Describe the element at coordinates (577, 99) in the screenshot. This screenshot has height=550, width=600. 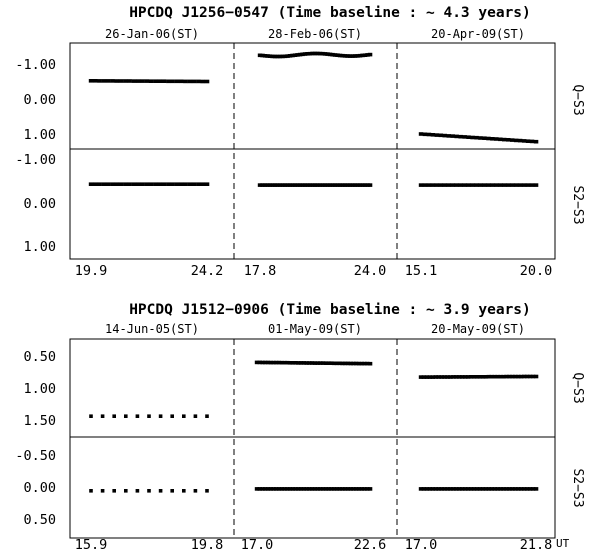
I see `panel-1-row-1-ylabel: Q−S3` at that location.